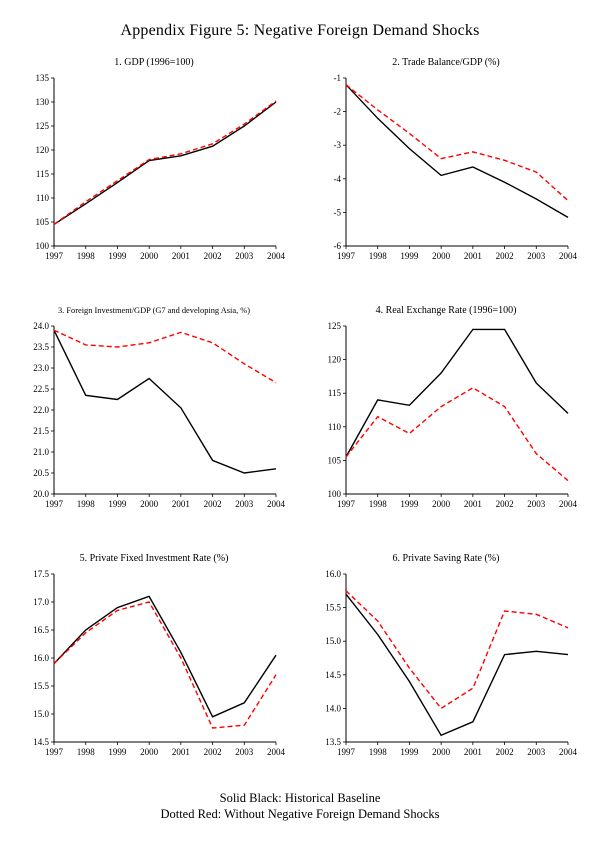 The height and width of the screenshot is (856, 600). What do you see at coordinates (41, 452) in the screenshot?
I see `svg-text: 21.0` at bounding box center [41, 452].